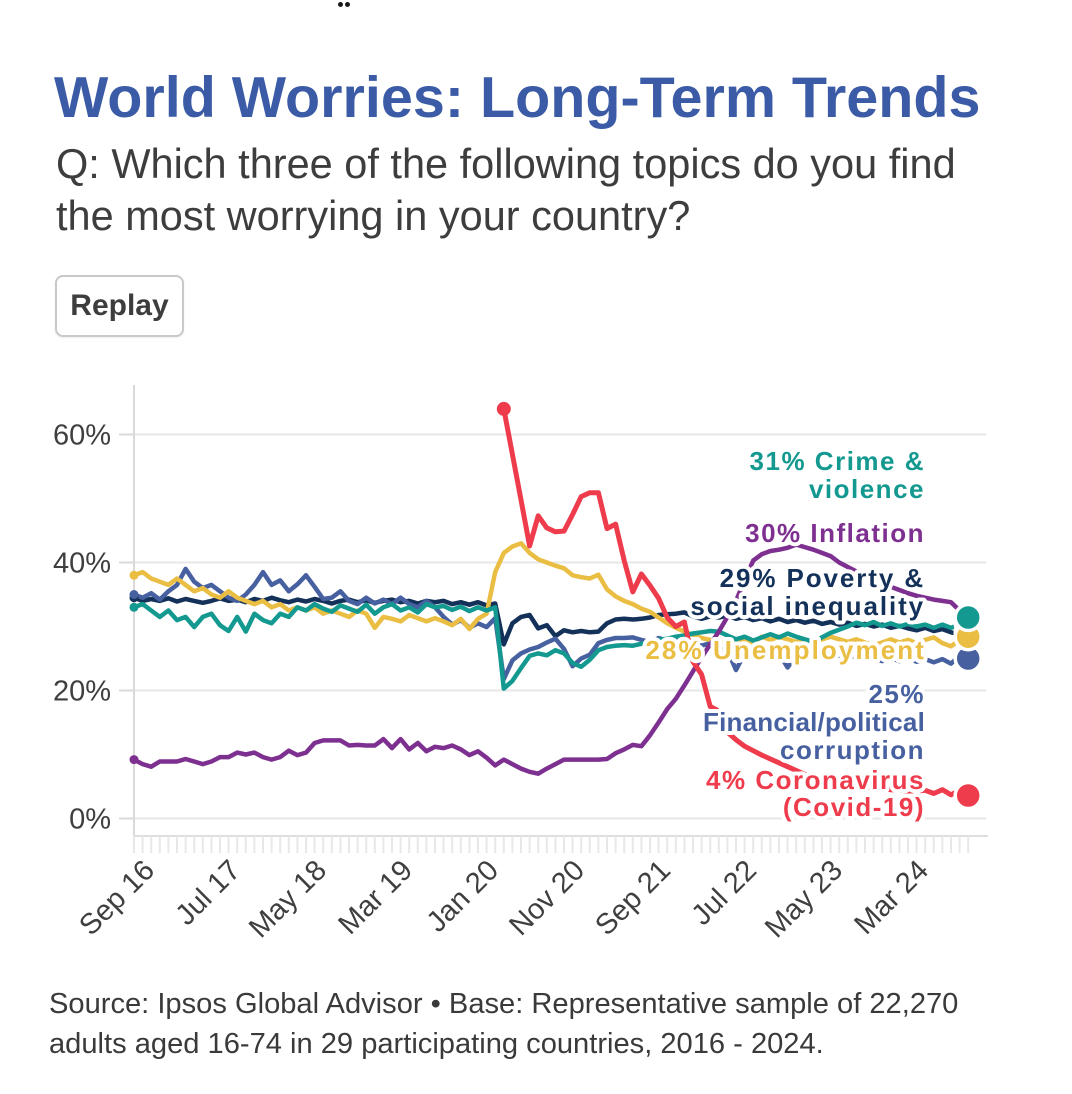 The width and height of the screenshot is (1072, 1094). I want to click on svg-text: May 18, so click(288, 899).